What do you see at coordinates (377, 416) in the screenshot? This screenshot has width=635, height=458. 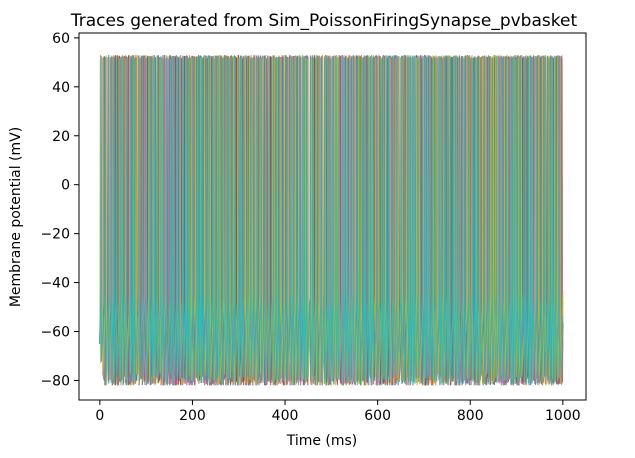 I see `x-tick-label: 600` at bounding box center [377, 416].